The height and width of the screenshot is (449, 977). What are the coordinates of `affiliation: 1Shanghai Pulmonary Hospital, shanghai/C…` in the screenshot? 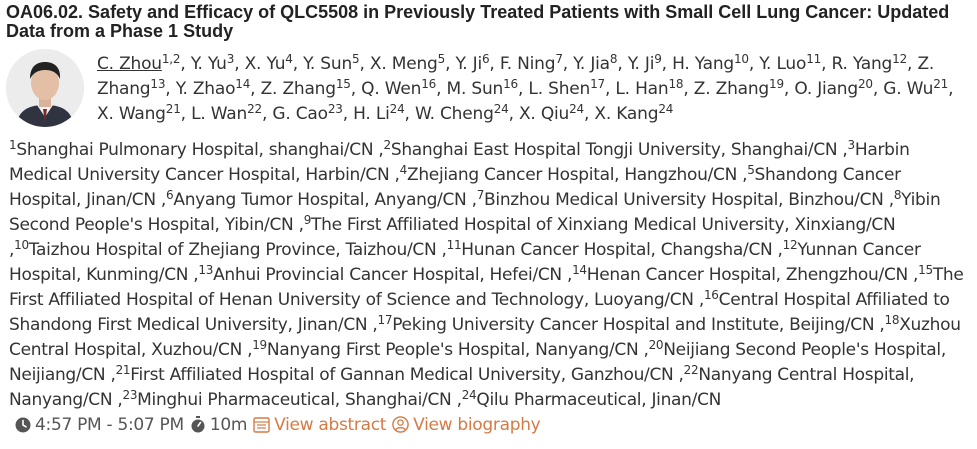 It's located at (191, 149).